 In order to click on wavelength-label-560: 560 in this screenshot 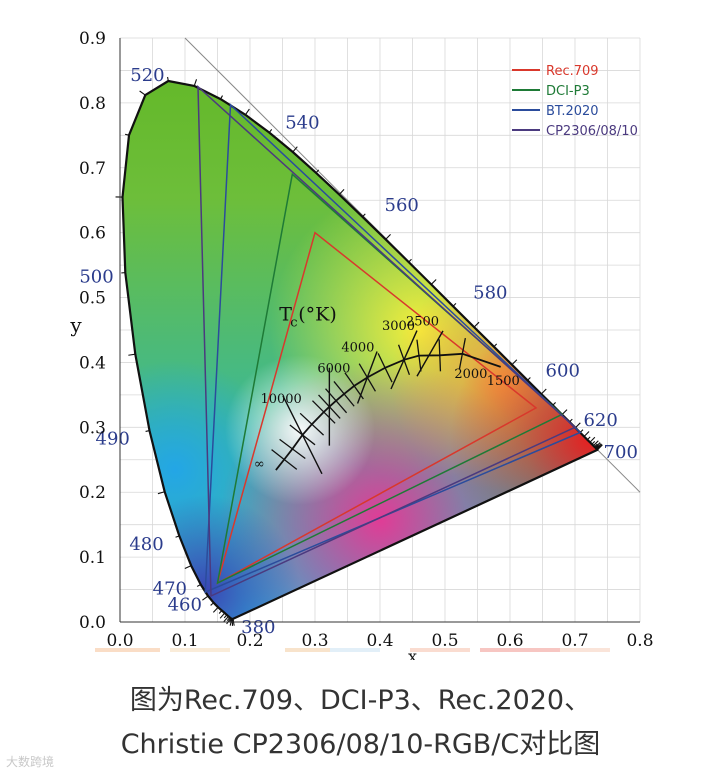, I will do `click(402, 205)`.